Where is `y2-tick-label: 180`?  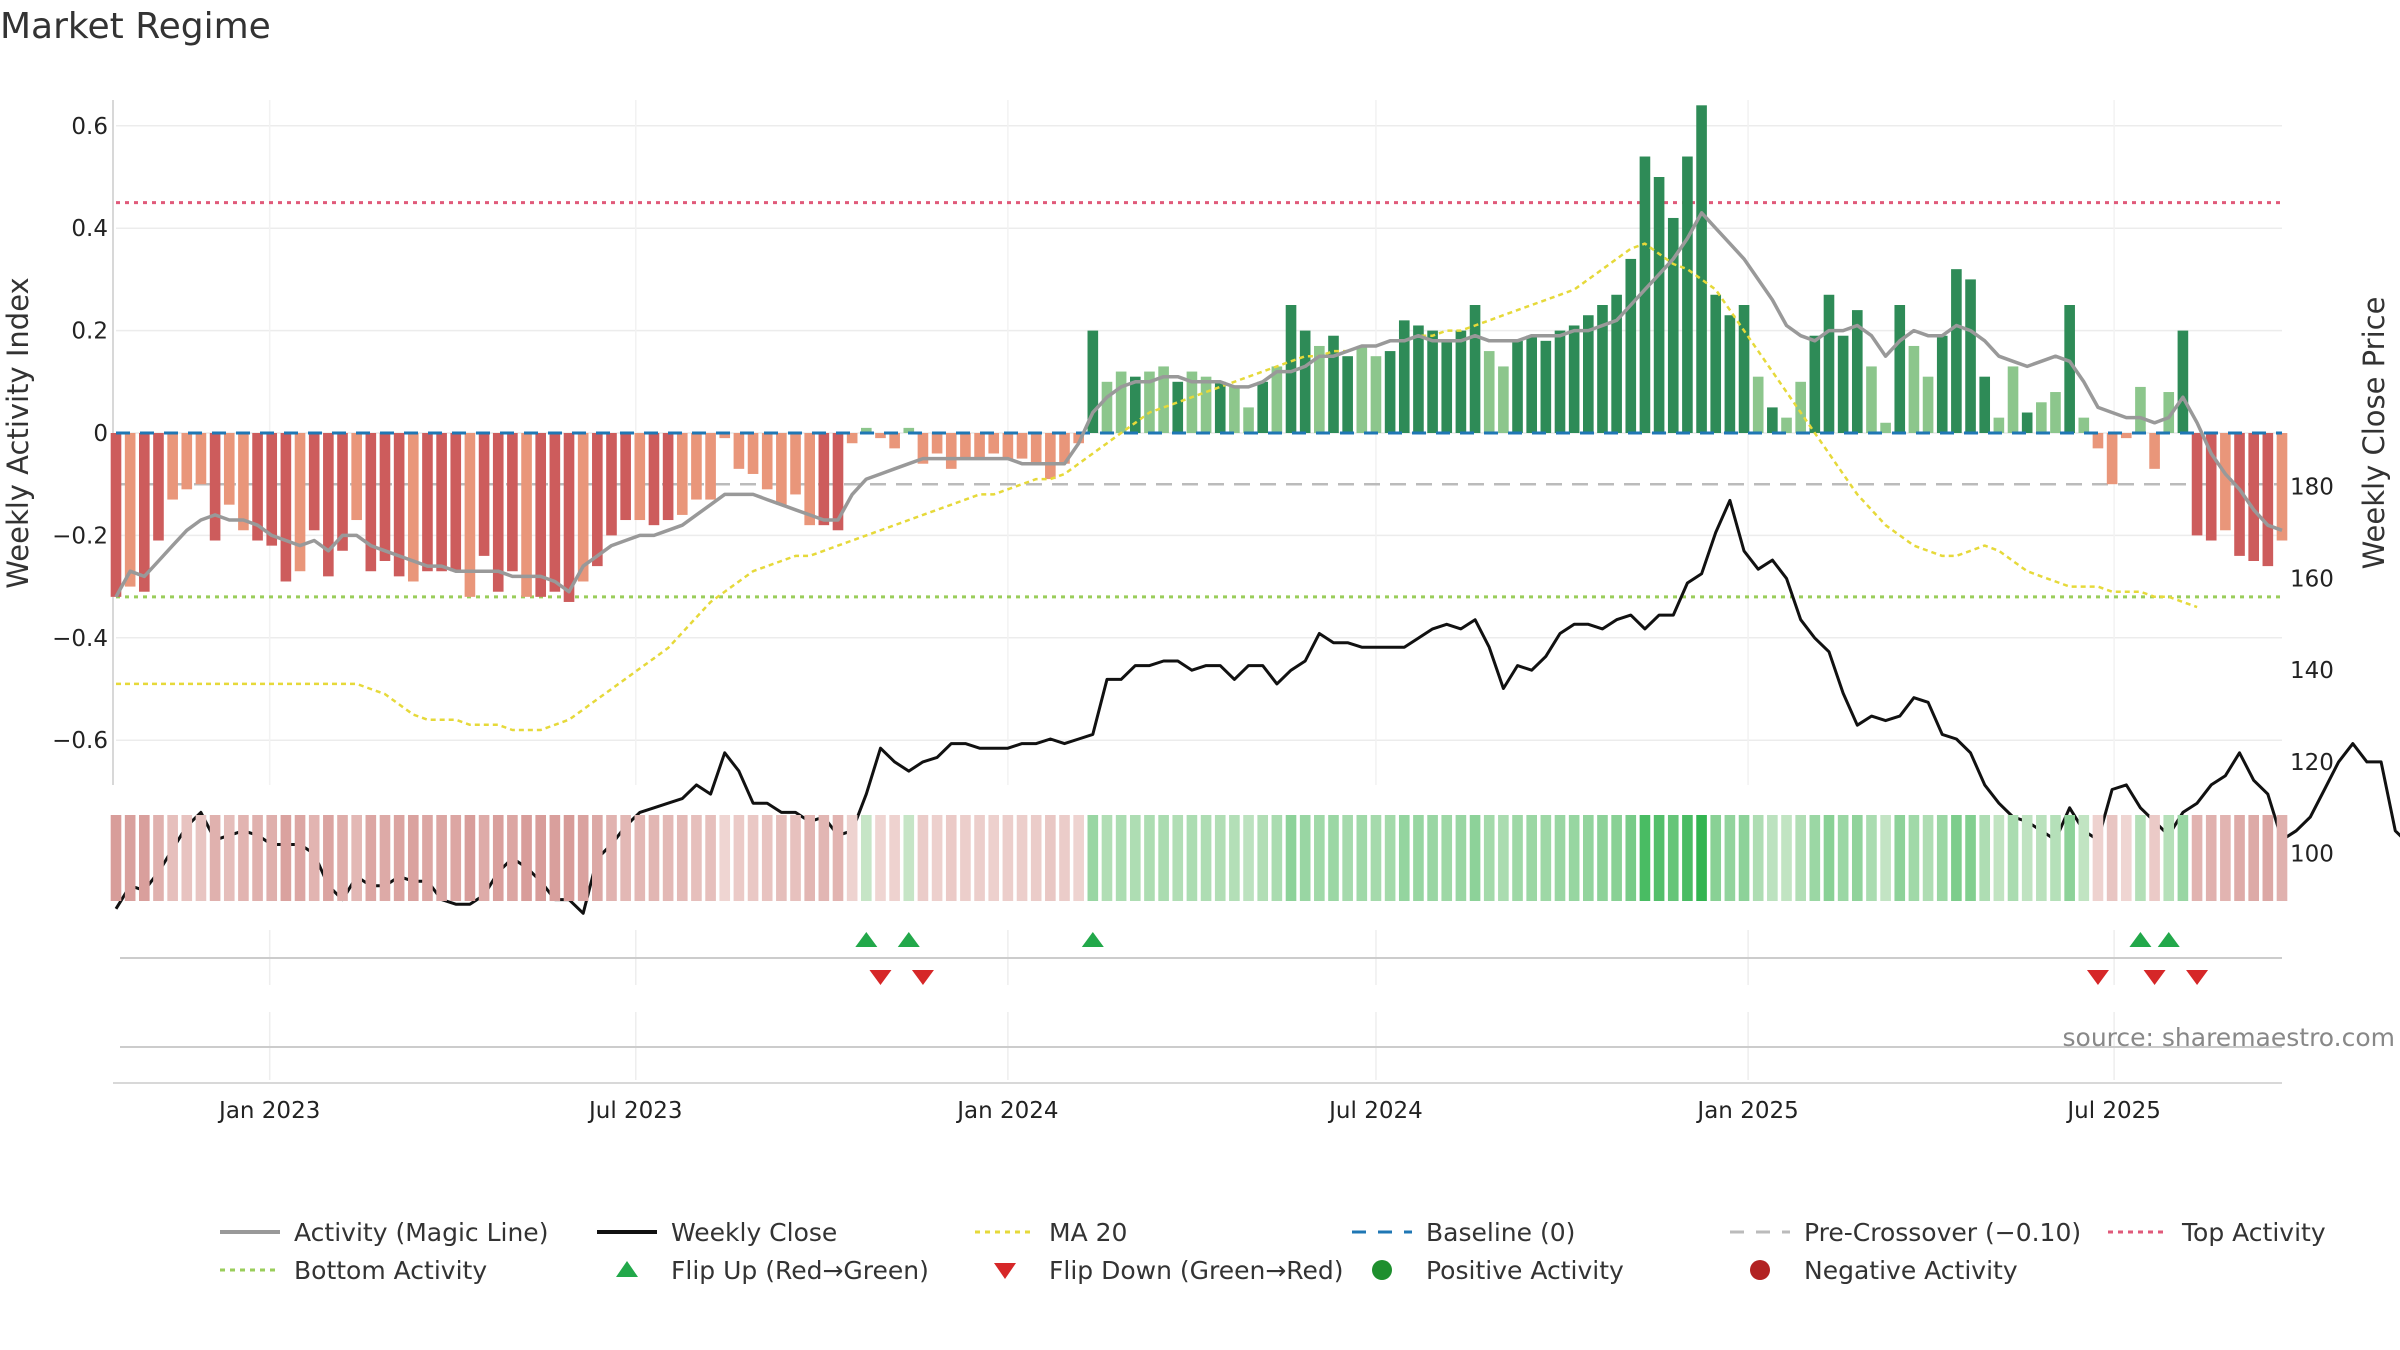
y2-tick-label: 180 is located at coordinates (2312, 488).